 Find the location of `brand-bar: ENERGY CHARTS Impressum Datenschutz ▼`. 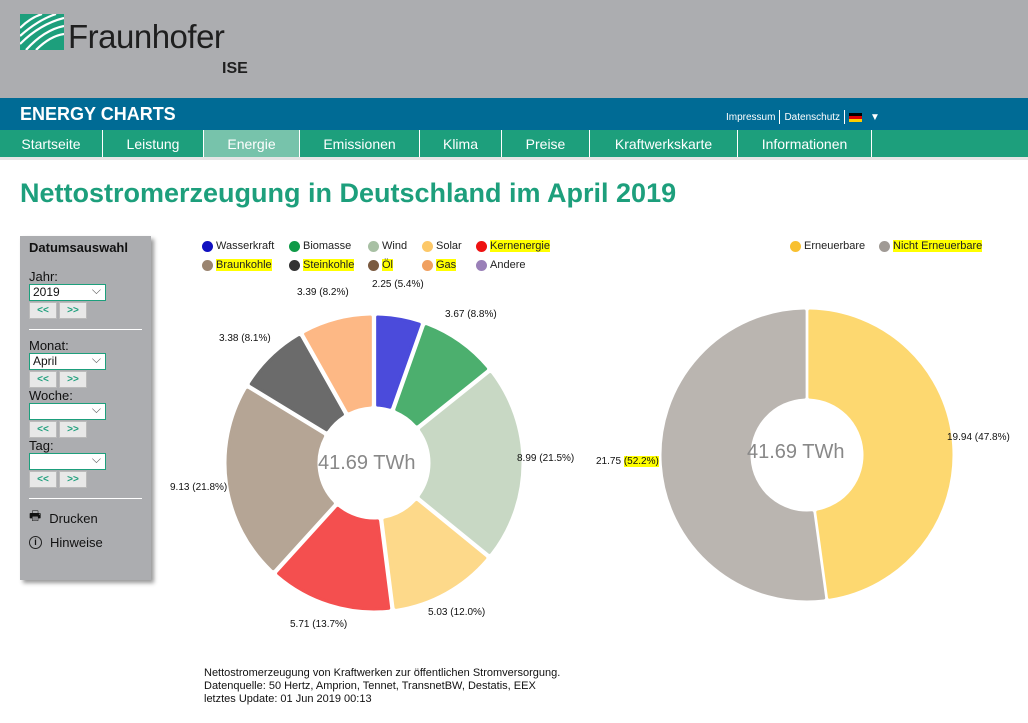

brand-bar: ENERGY CHARTS Impressum Datenschutz ▼ is located at coordinates (514, 114).